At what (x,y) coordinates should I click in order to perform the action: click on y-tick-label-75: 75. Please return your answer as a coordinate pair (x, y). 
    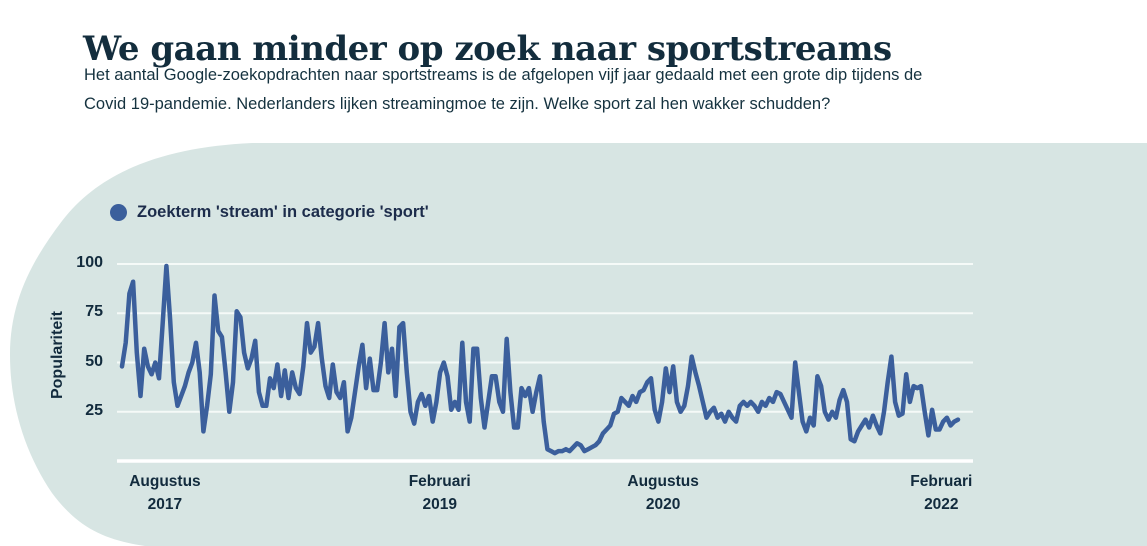
    Looking at the image, I should click on (94, 312).